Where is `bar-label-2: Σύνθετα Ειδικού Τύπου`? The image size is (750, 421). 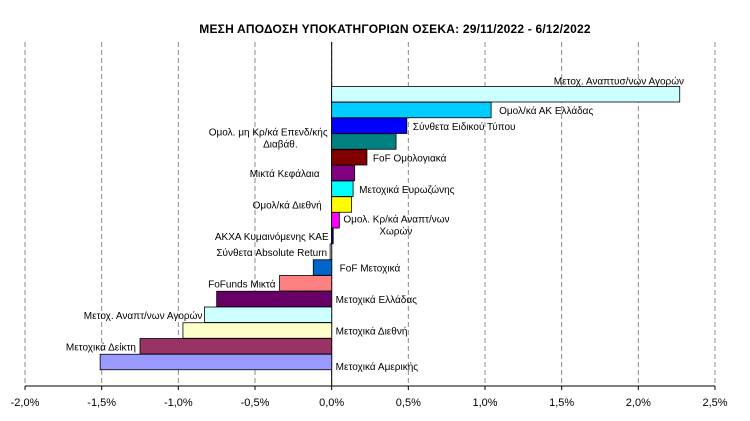
bar-label-2: Σύνθετα Ειδικού Τύπου is located at coordinates (464, 127).